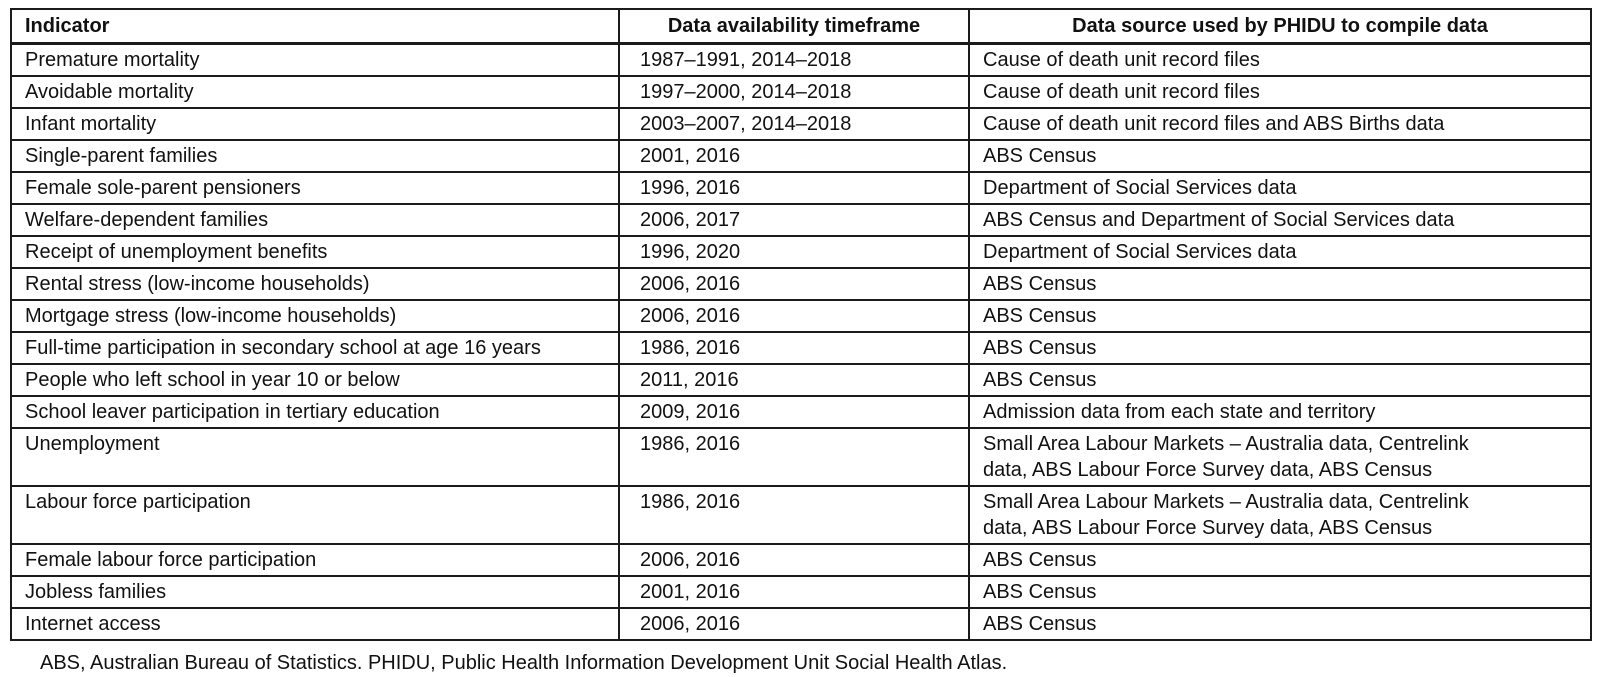 This screenshot has height=677, width=1600. What do you see at coordinates (315, 457) in the screenshot?
I see `cell-indicator: Unemployment` at bounding box center [315, 457].